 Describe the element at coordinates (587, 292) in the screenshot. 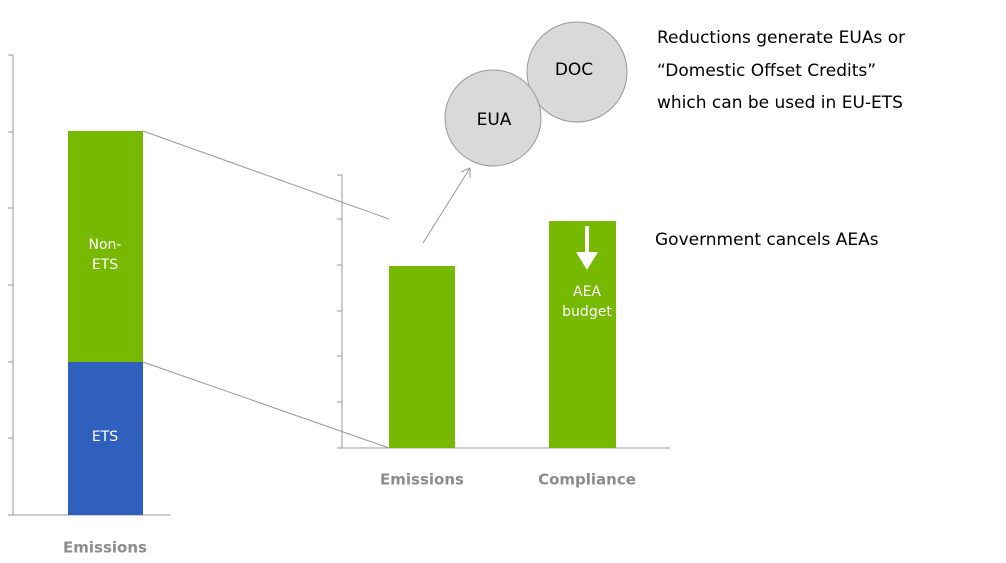

I see `label-line: AEA` at that location.